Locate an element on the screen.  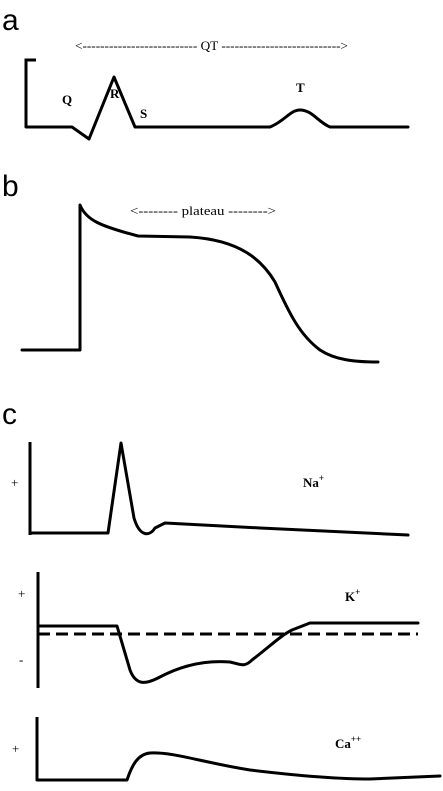
panel-letter-a: a is located at coordinates (10, 20).